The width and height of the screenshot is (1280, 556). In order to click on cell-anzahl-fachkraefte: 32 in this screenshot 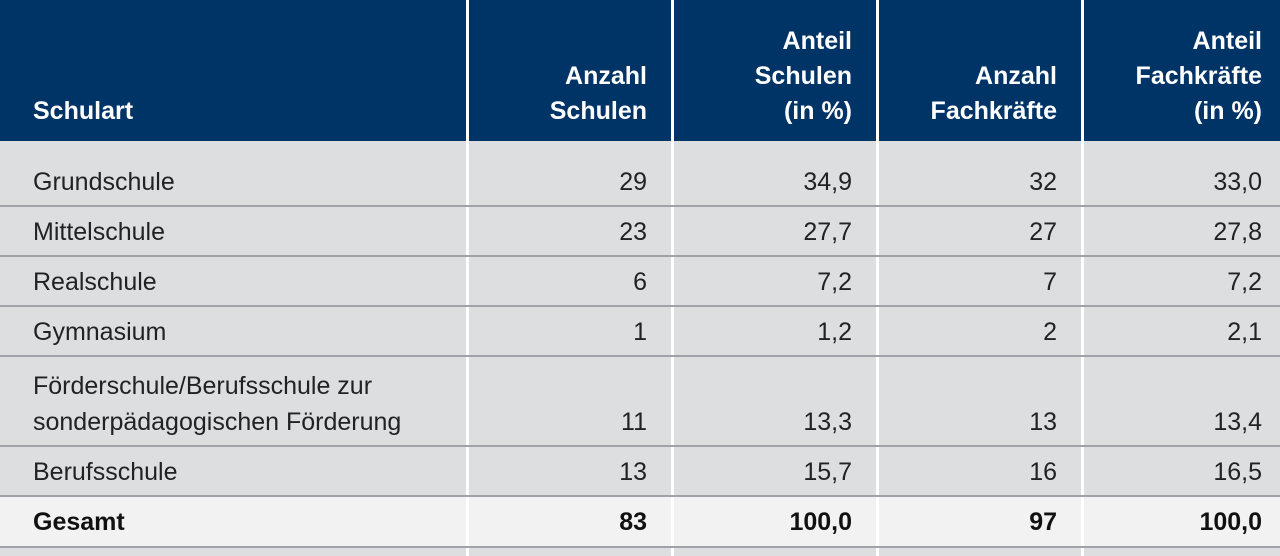, I will do `click(980, 173)`.